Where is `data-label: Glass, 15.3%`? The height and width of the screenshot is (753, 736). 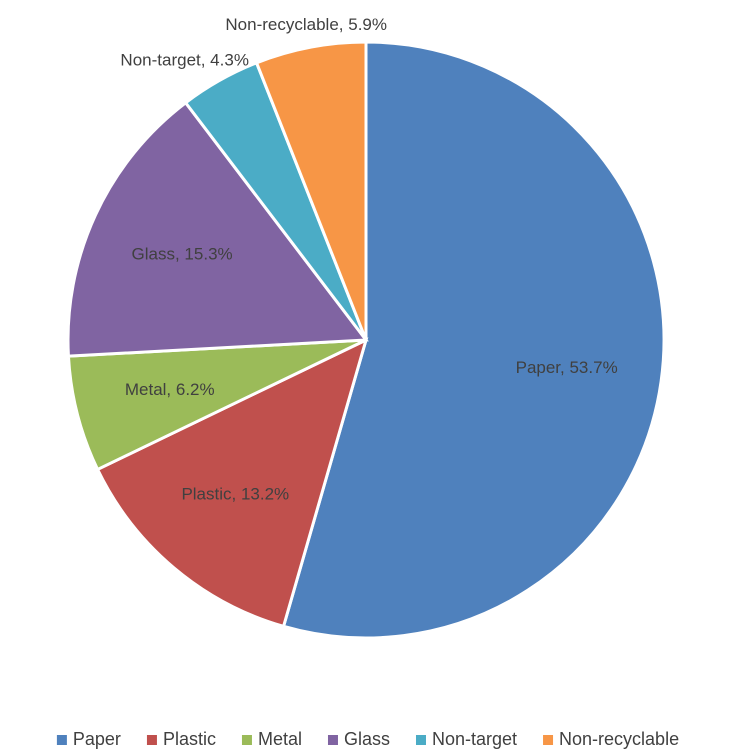
data-label: Glass, 15.3% is located at coordinates (182, 253).